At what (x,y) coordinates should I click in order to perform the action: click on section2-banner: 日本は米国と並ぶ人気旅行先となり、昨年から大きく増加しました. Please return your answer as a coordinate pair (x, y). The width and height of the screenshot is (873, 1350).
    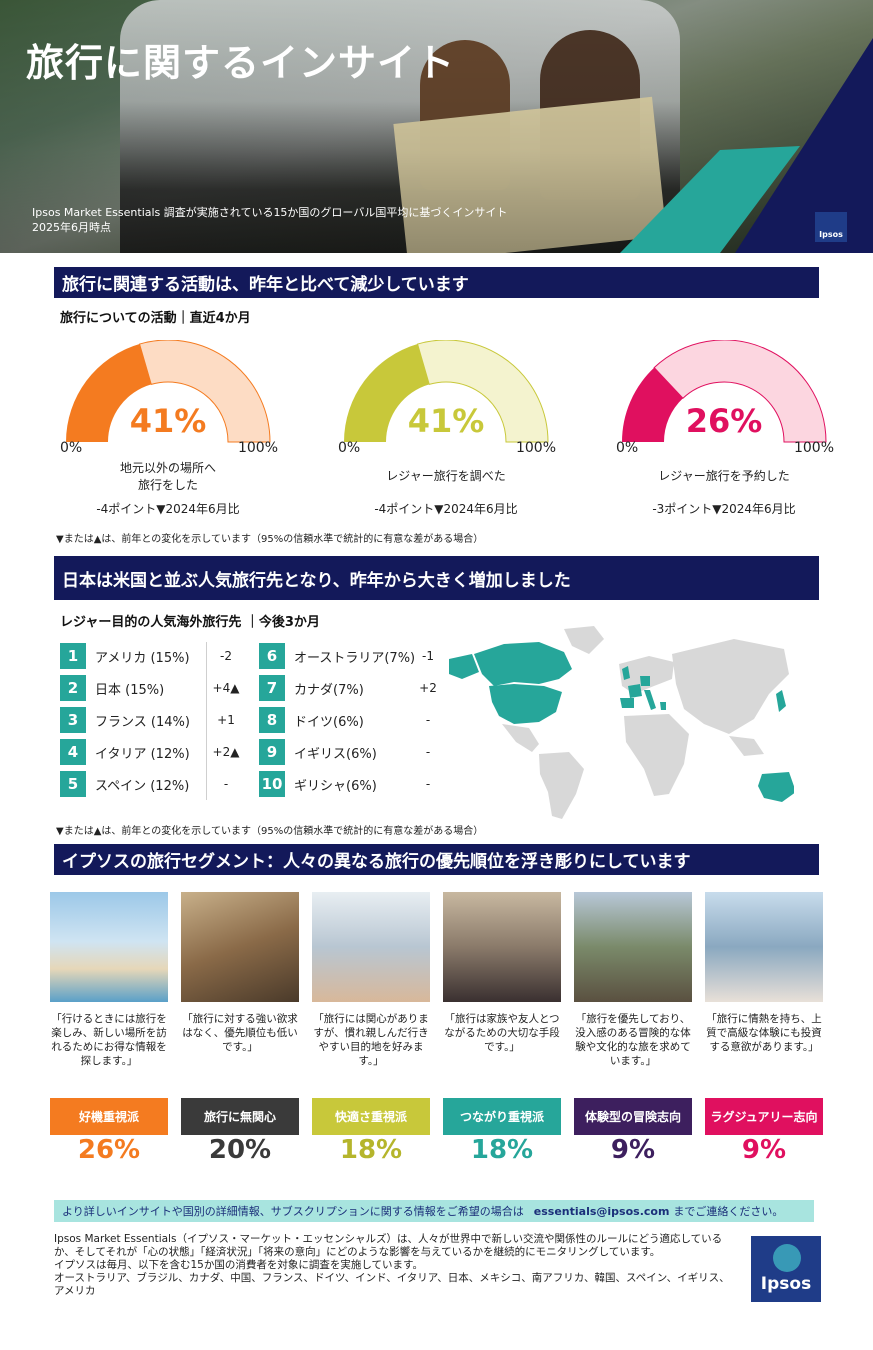
    Looking at the image, I should click on (436, 578).